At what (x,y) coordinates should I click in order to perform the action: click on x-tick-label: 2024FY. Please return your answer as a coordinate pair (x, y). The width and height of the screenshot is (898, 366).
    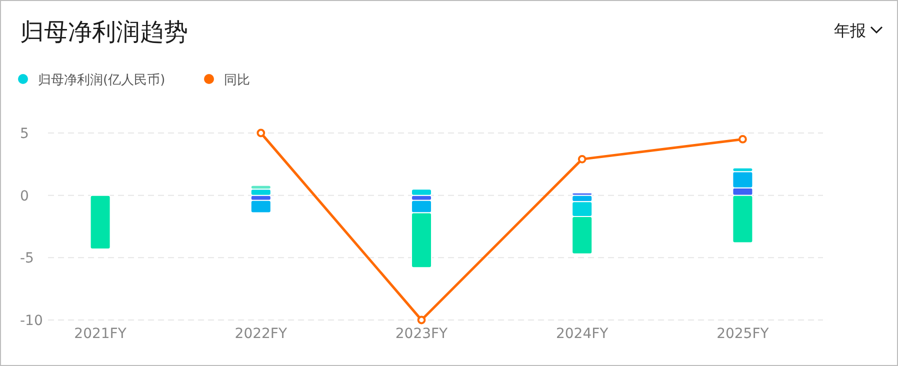
    Looking at the image, I should click on (582, 334).